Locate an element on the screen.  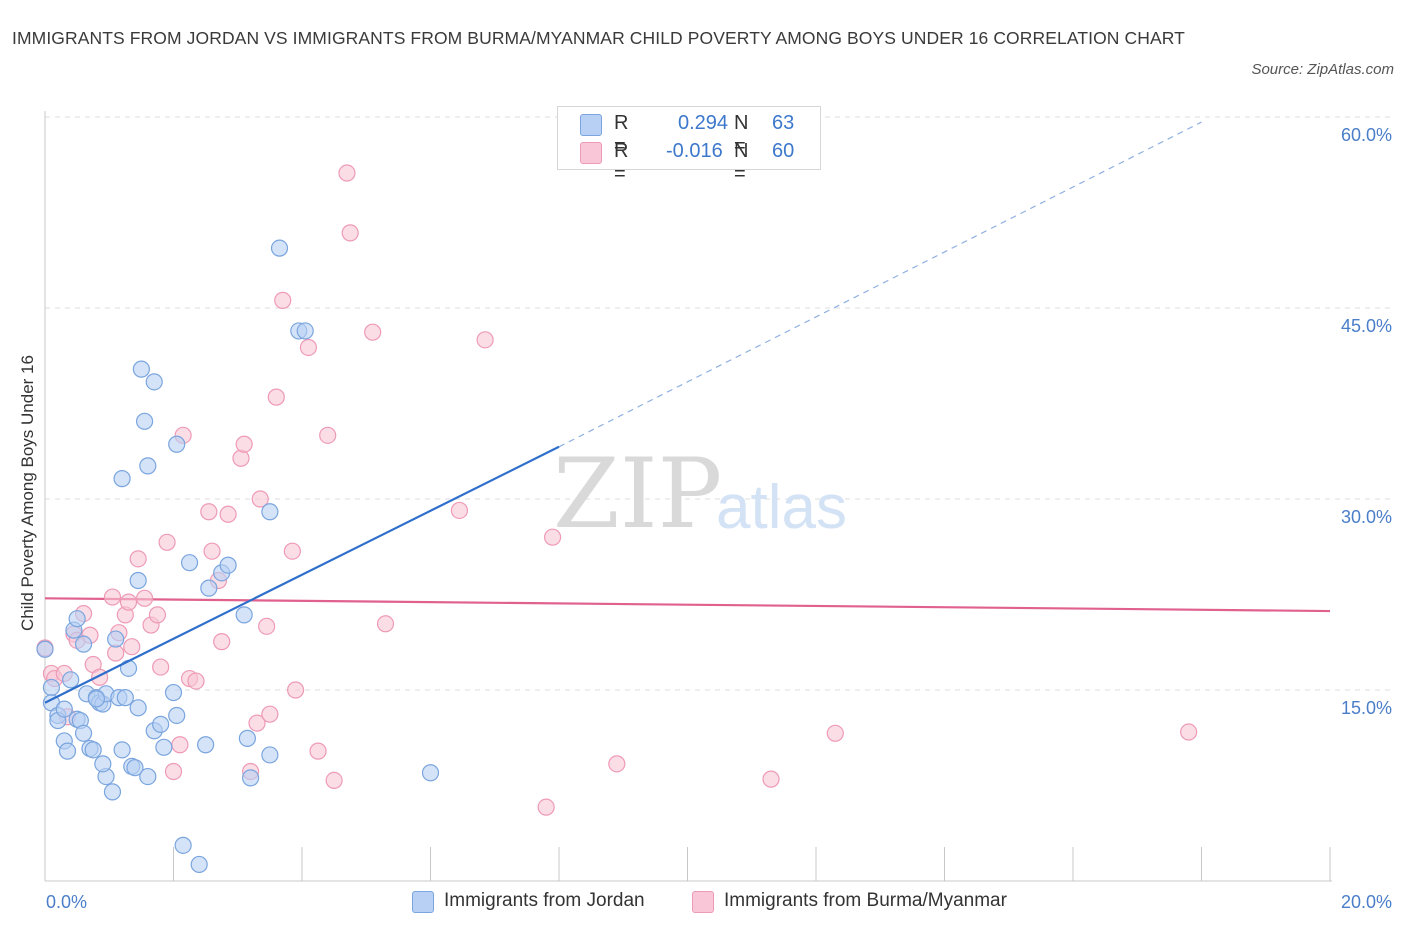
trend-line-burma-solid is located at coordinates (687, 605).